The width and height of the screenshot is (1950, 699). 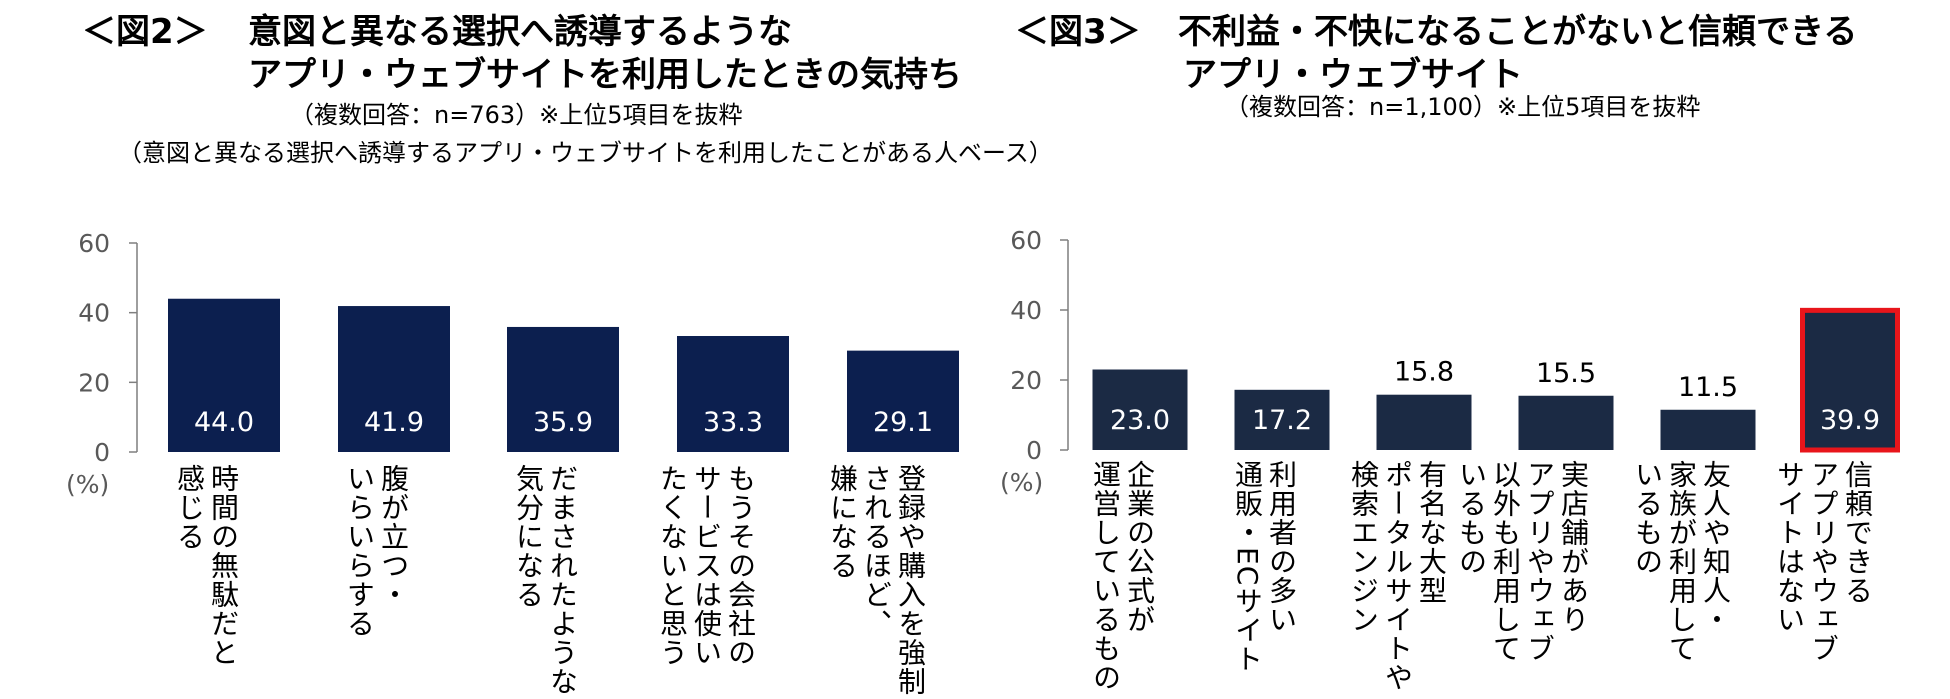 I want to click on chart1-value-label: 44.0, so click(x=224, y=422).